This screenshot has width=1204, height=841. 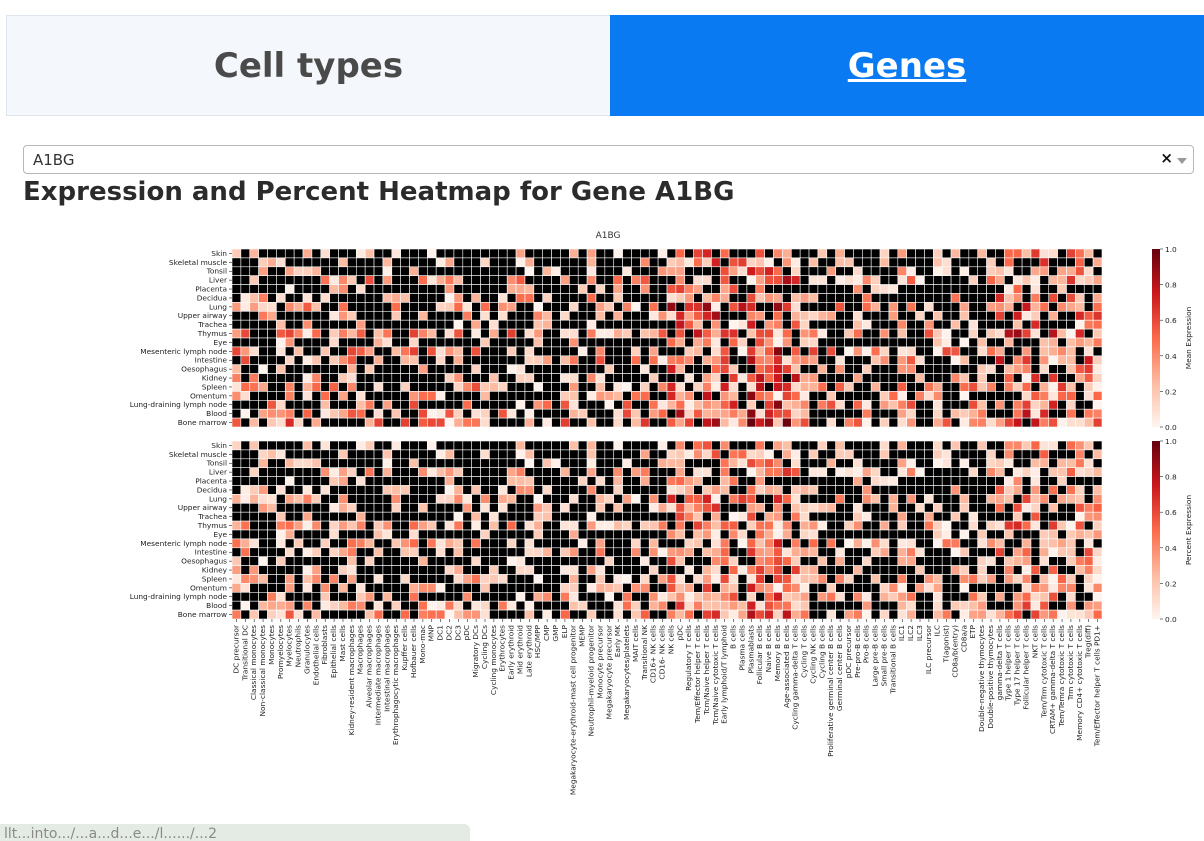 I want to click on chevron-down-icon, so click(x=1182, y=161).